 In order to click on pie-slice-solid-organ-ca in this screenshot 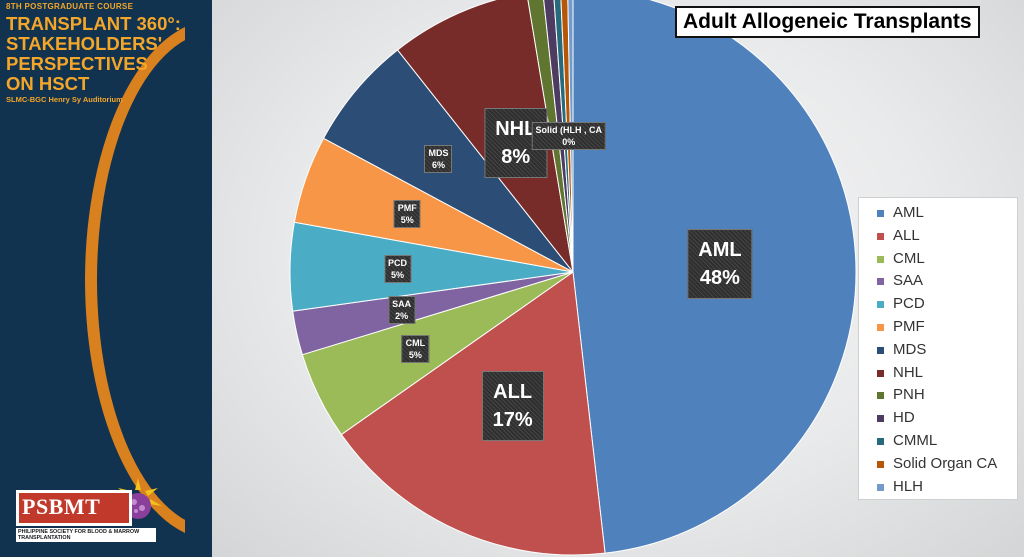, I will do `click(567, 136)`.